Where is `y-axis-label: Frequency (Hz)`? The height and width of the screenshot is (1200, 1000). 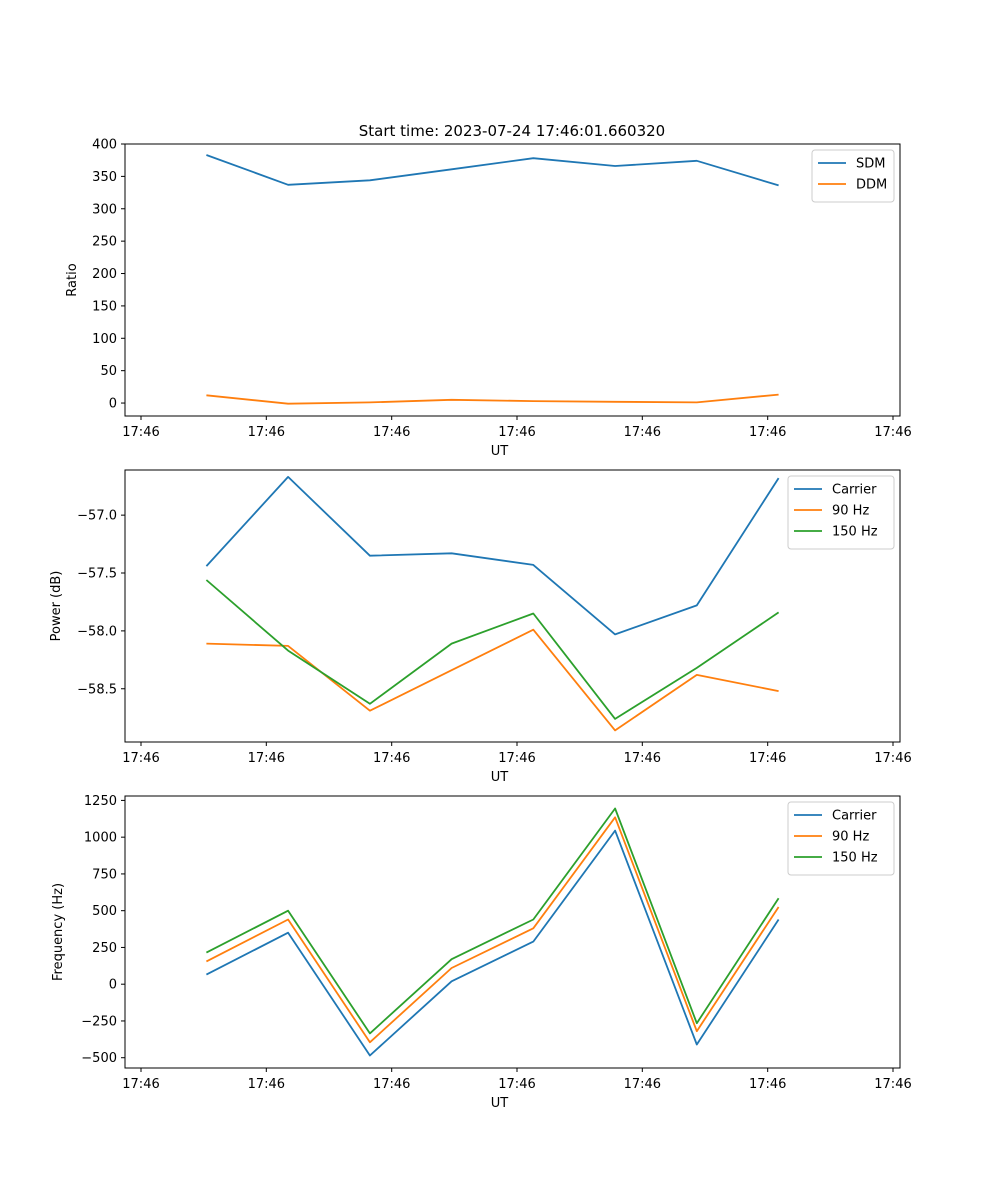 y-axis-label: Frequency (Hz) is located at coordinates (58, 932).